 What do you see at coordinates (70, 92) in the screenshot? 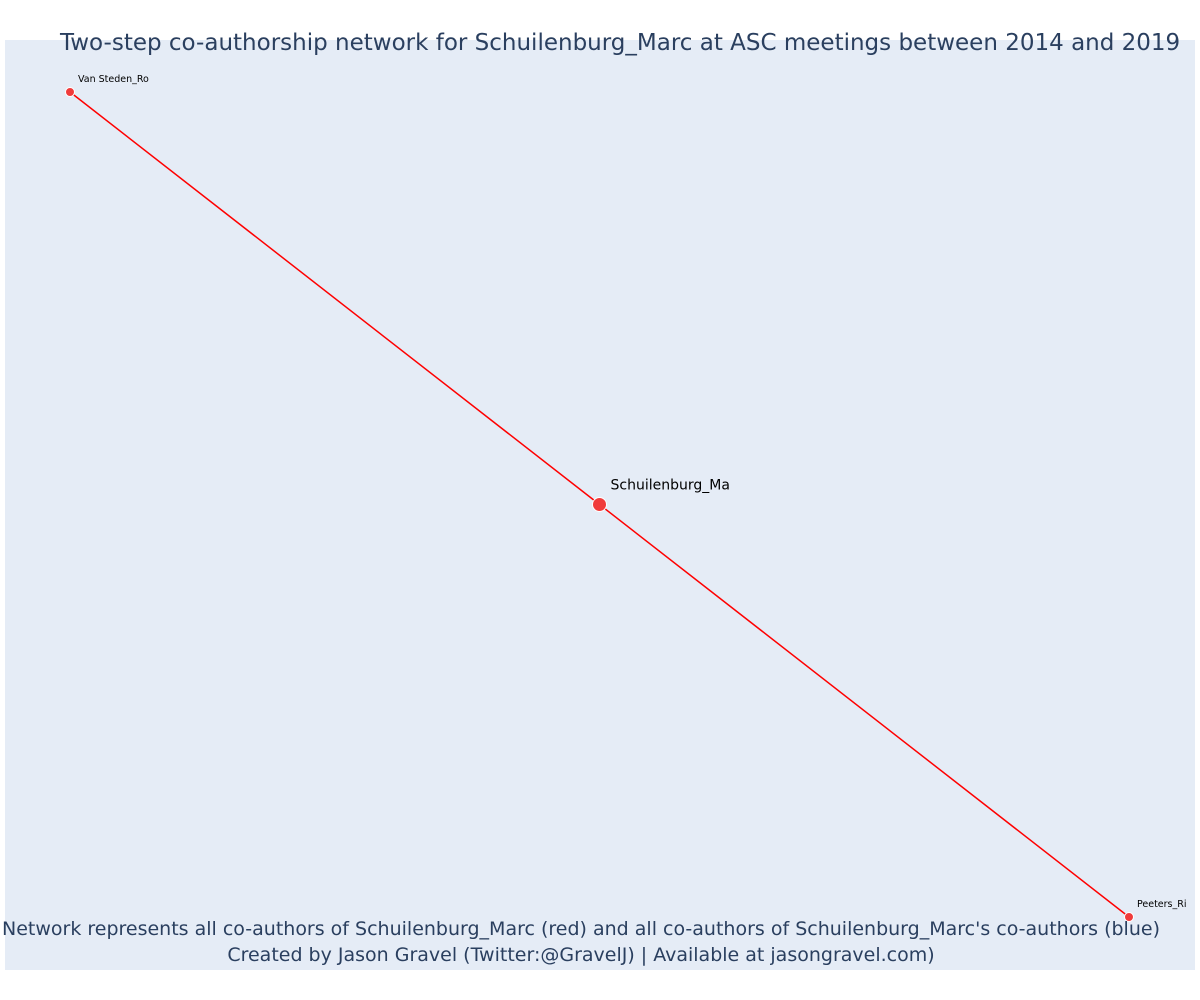
I see `node-van-steden` at bounding box center [70, 92].